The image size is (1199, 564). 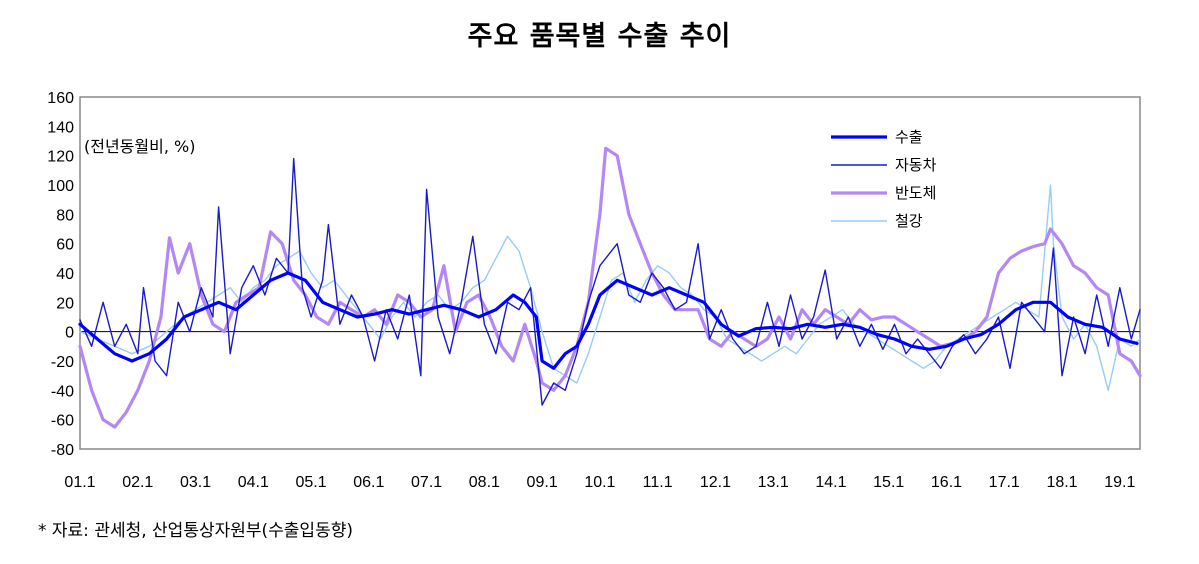 I want to click on x-tick-label: 06.1, so click(x=368, y=482).